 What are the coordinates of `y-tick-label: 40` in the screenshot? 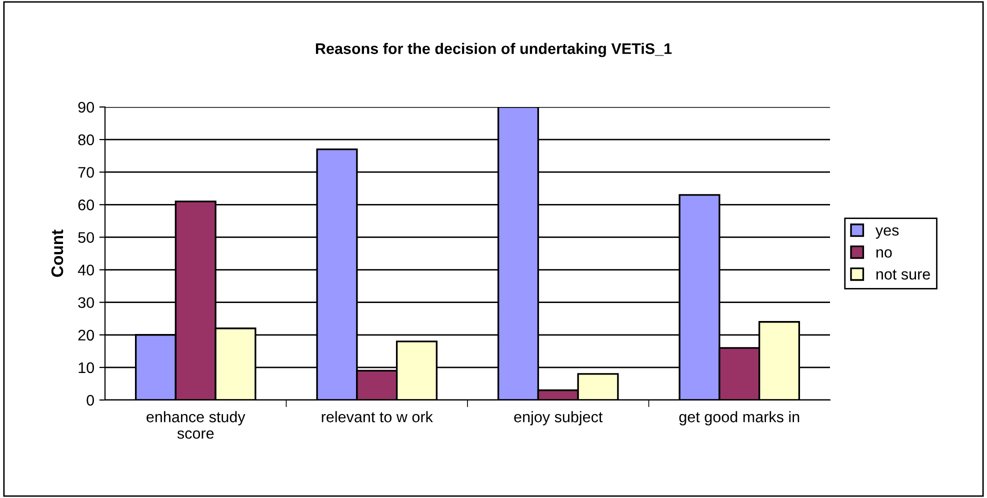 It's located at (86, 270).